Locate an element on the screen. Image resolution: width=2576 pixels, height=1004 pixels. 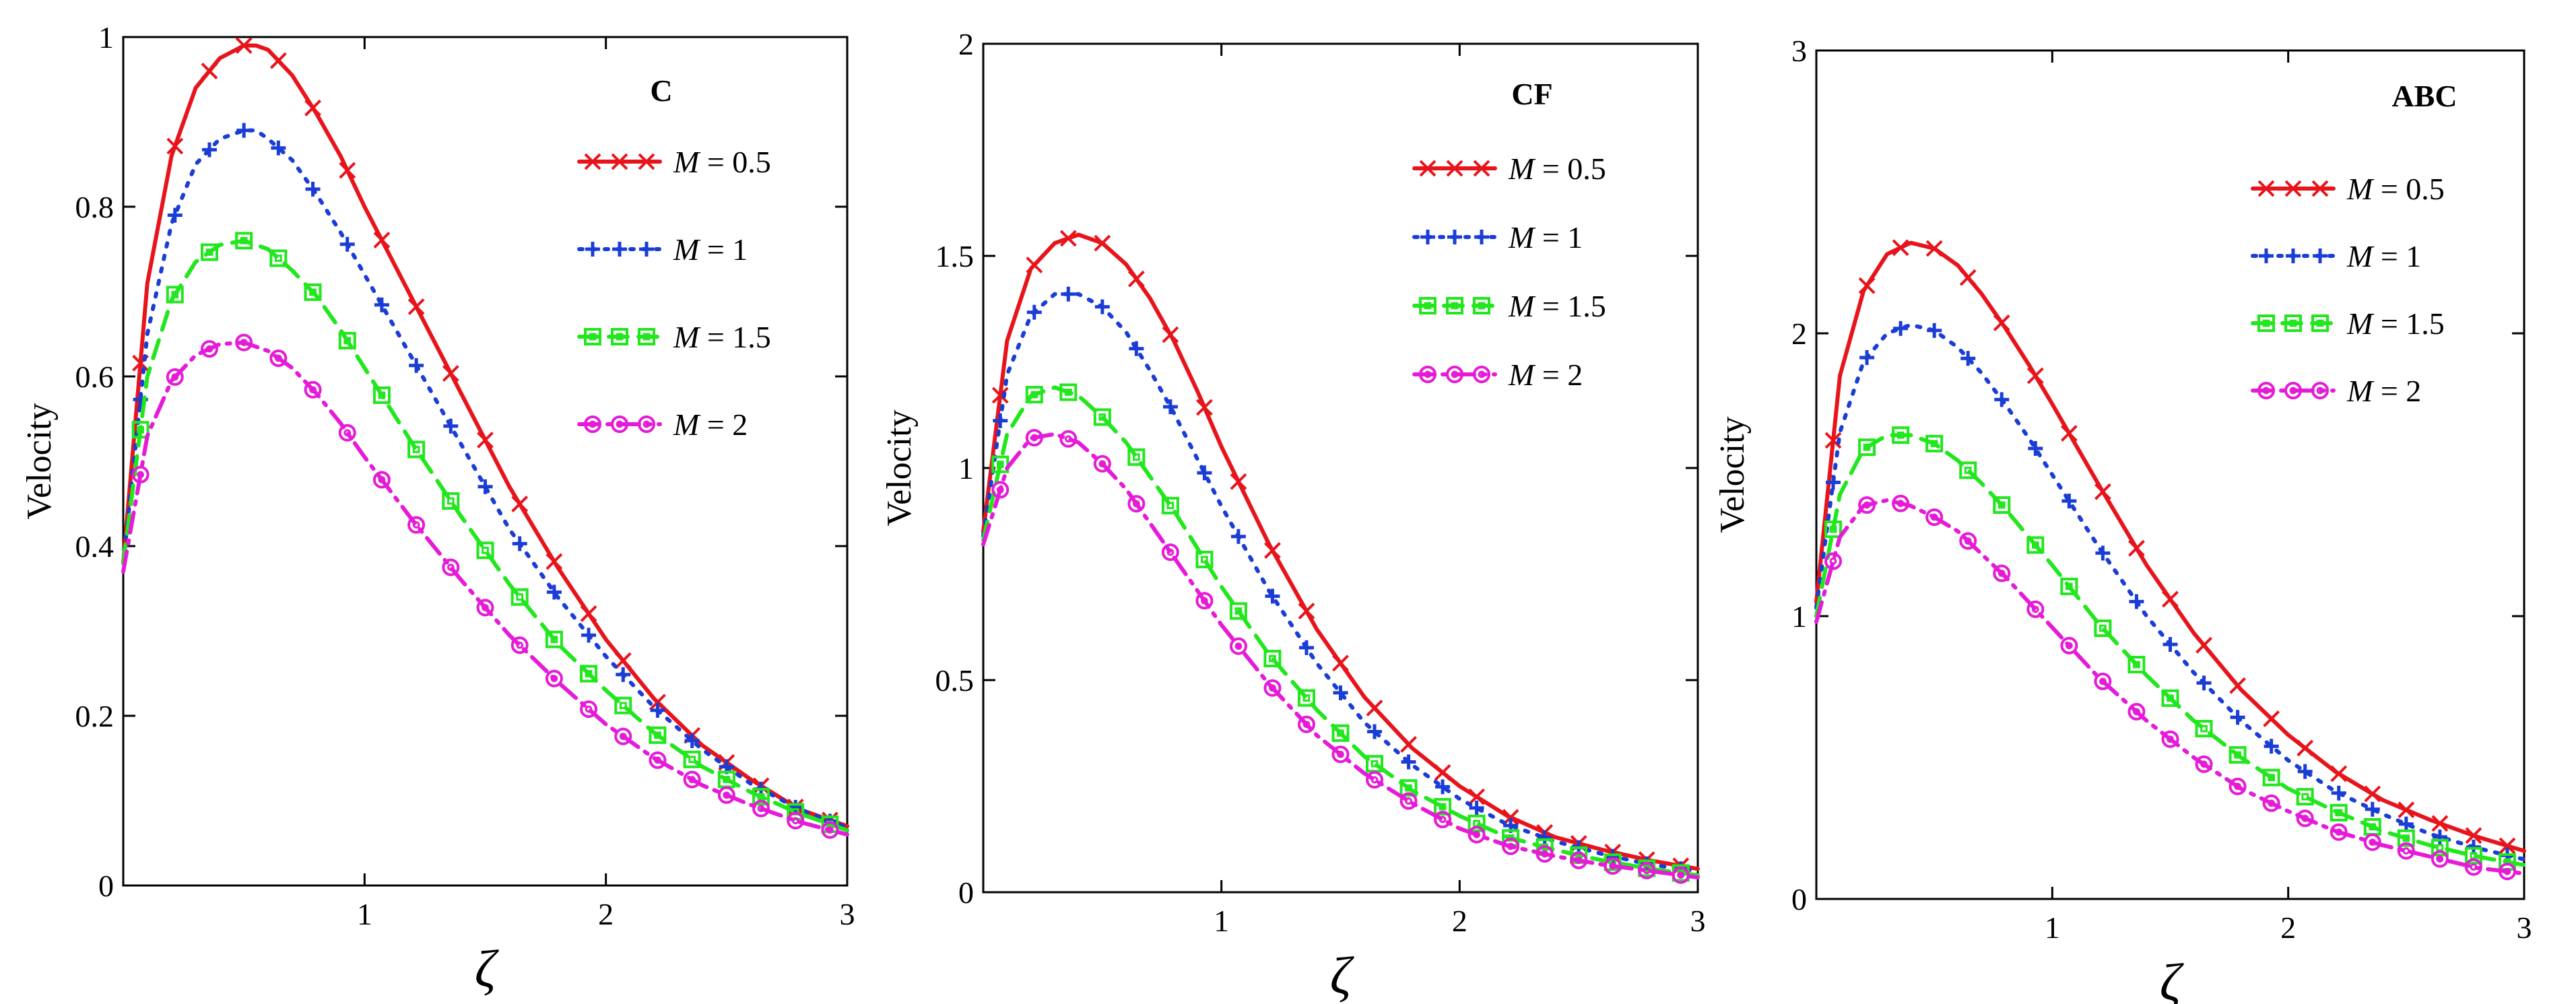
y-tick-label: 3 is located at coordinates (1799, 51).